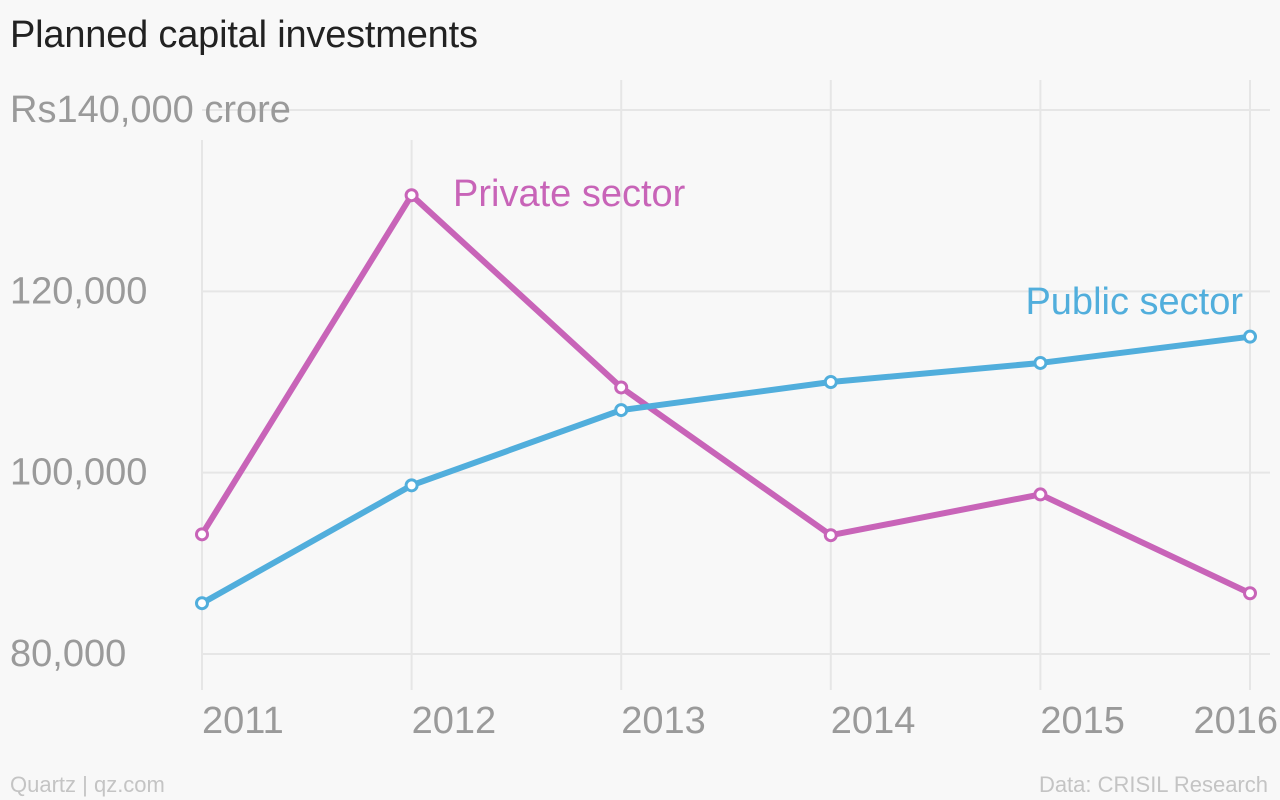 This screenshot has width=1280, height=800. I want to click on x-tick-label: 2014, so click(873, 721).